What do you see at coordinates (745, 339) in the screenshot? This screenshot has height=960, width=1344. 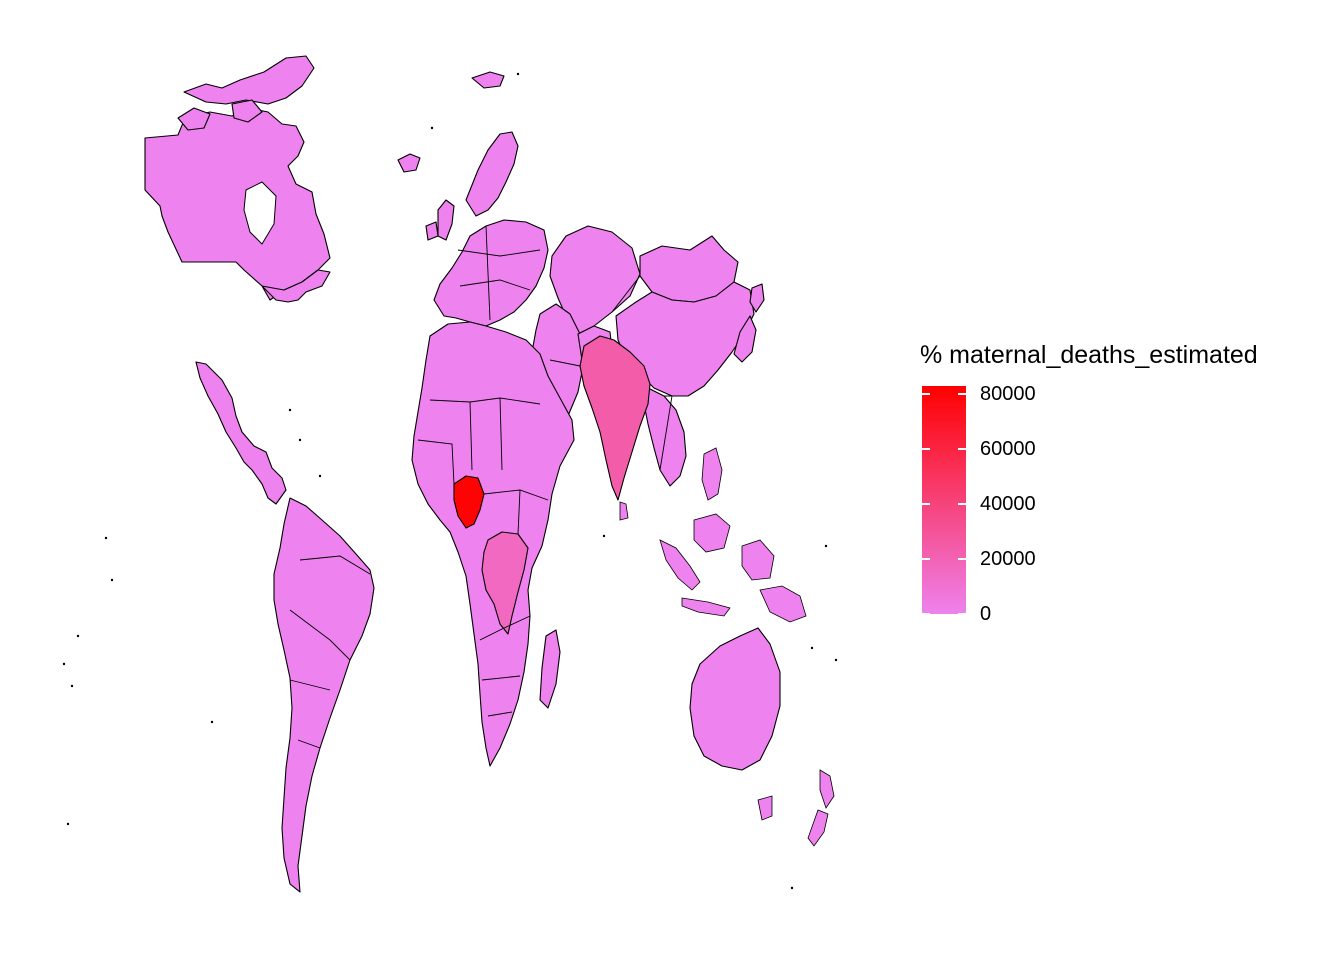 I see `region-japan` at bounding box center [745, 339].